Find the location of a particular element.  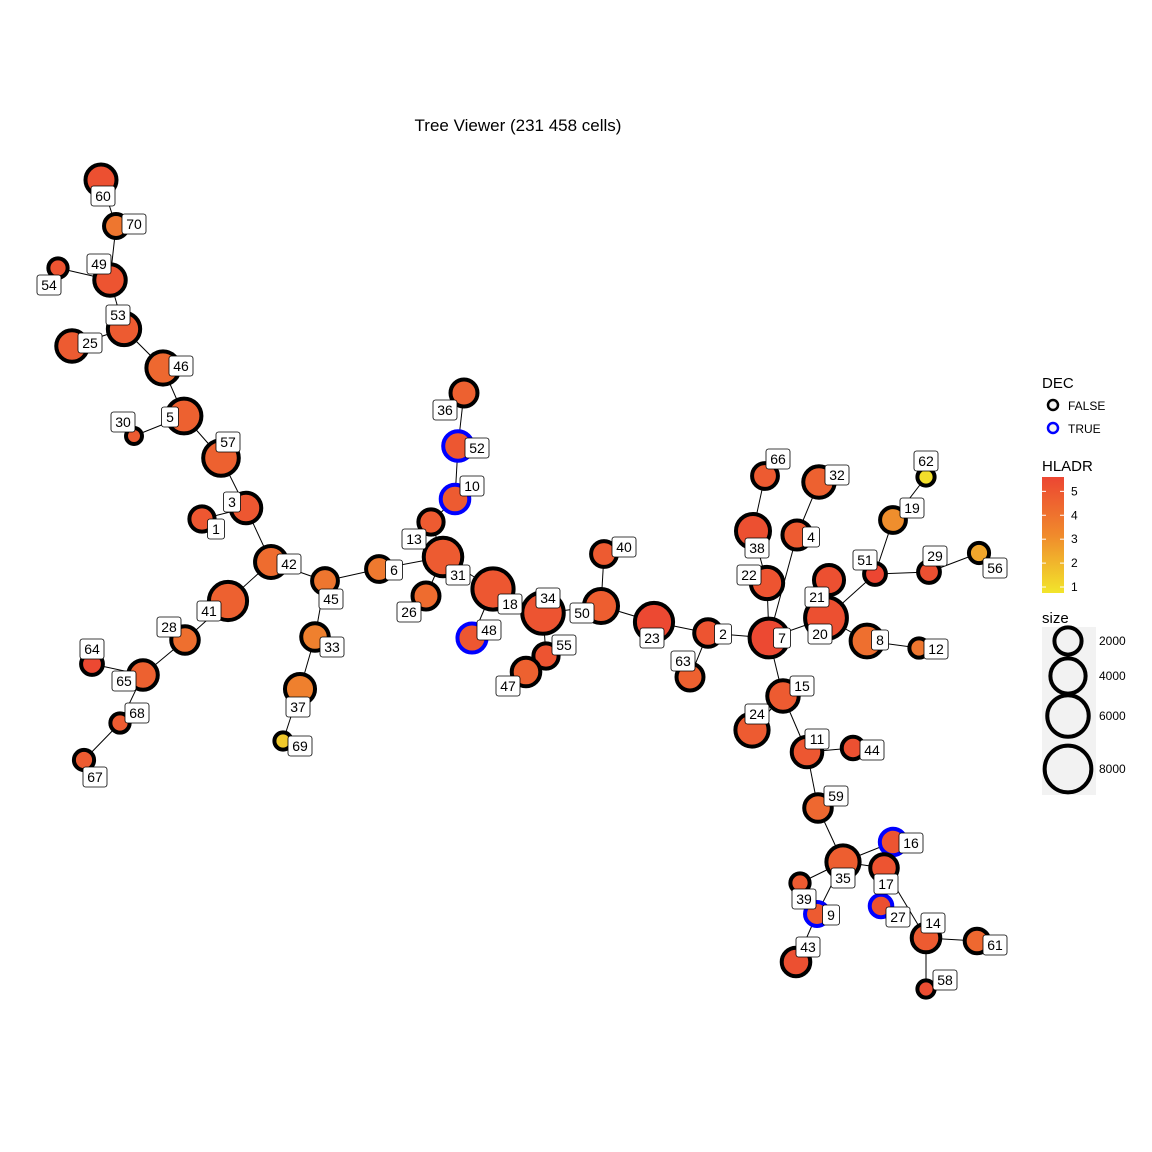

node-label-19: 19 is located at coordinates (912, 508).